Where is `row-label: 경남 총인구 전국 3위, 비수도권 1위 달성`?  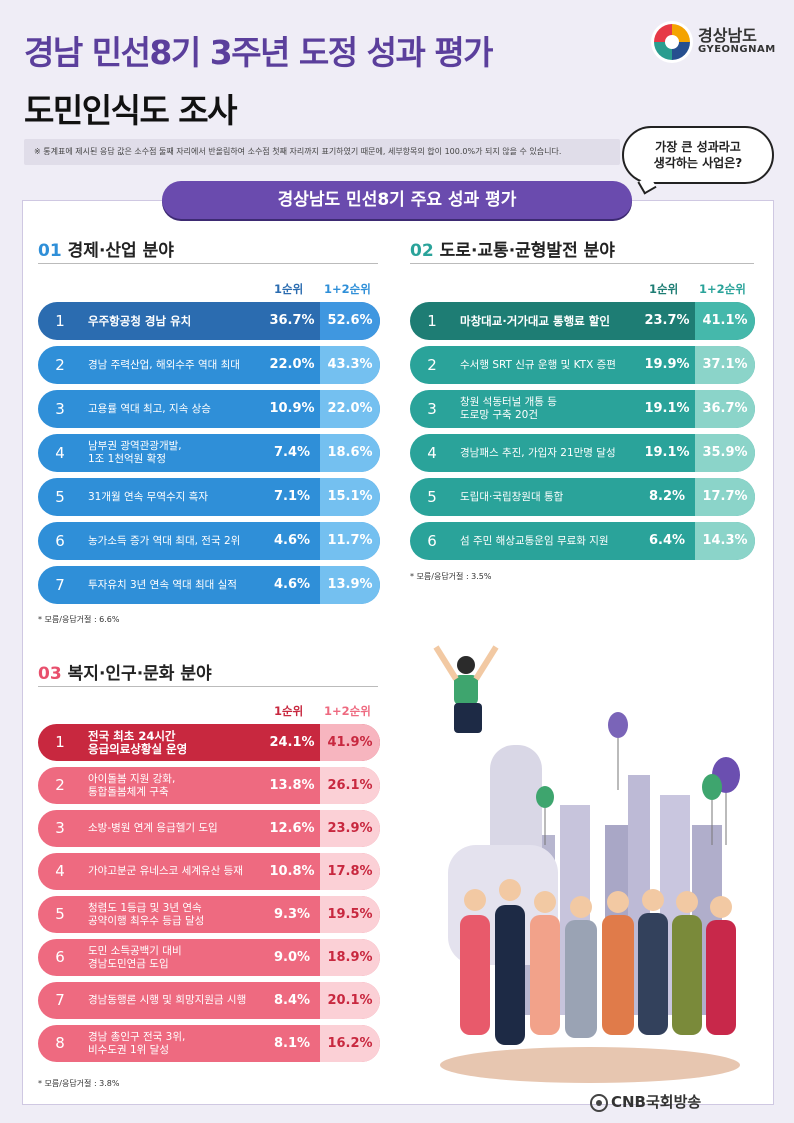 row-label: 경남 총인구 전국 3위, 비수도권 1위 달성 is located at coordinates (136, 1043).